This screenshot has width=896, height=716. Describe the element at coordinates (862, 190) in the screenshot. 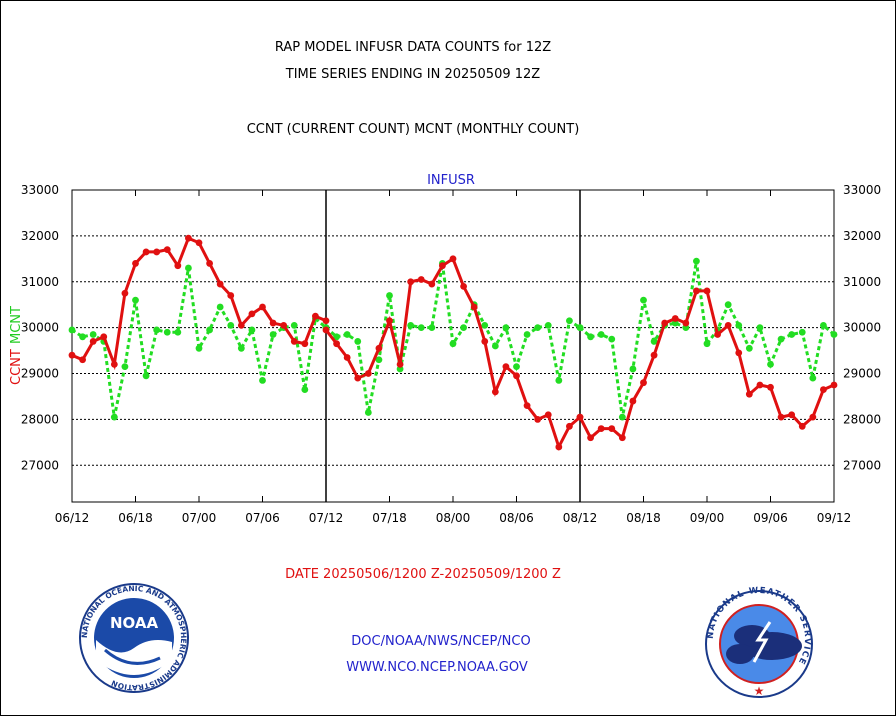

I see `y-tick-label-right: 33000` at that location.